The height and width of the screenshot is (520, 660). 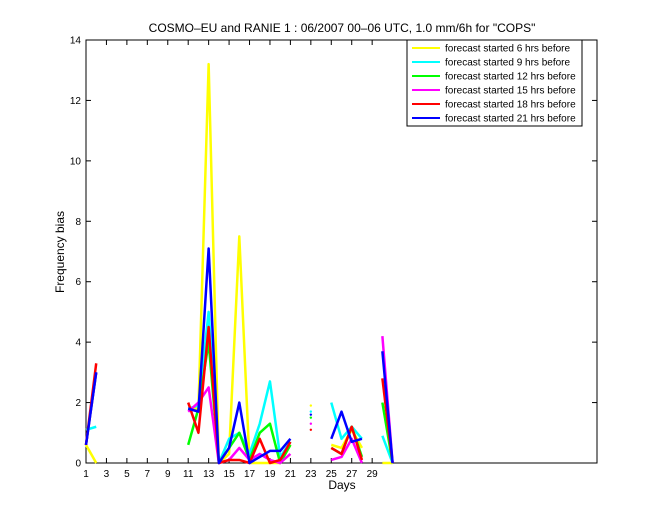 What do you see at coordinates (341, 485) in the screenshot?
I see `x-axis-label: Days` at bounding box center [341, 485].